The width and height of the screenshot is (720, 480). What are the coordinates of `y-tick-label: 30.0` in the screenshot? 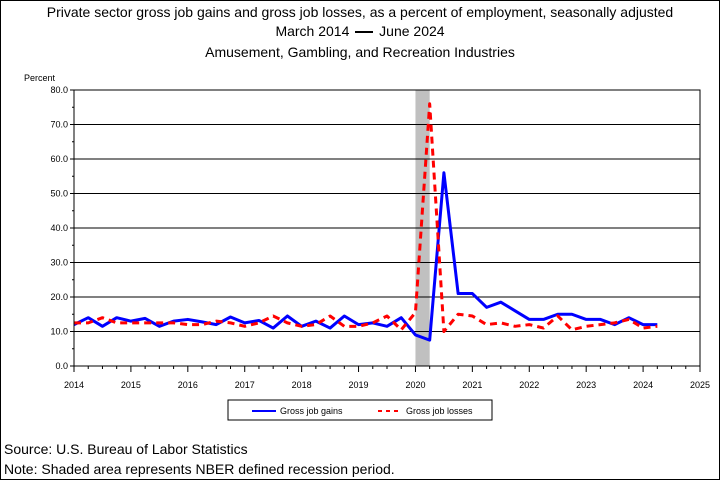 It's located at (59, 263).